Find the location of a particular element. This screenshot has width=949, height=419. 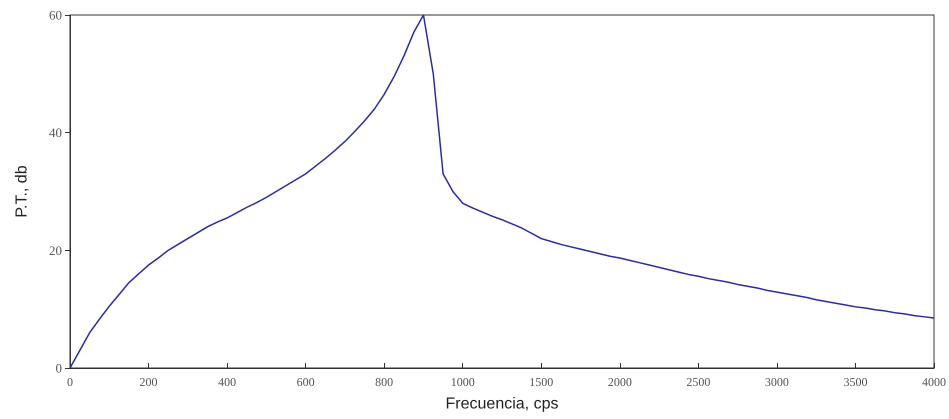

y-axis-title: P.T., db is located at coordinates (22, 191).